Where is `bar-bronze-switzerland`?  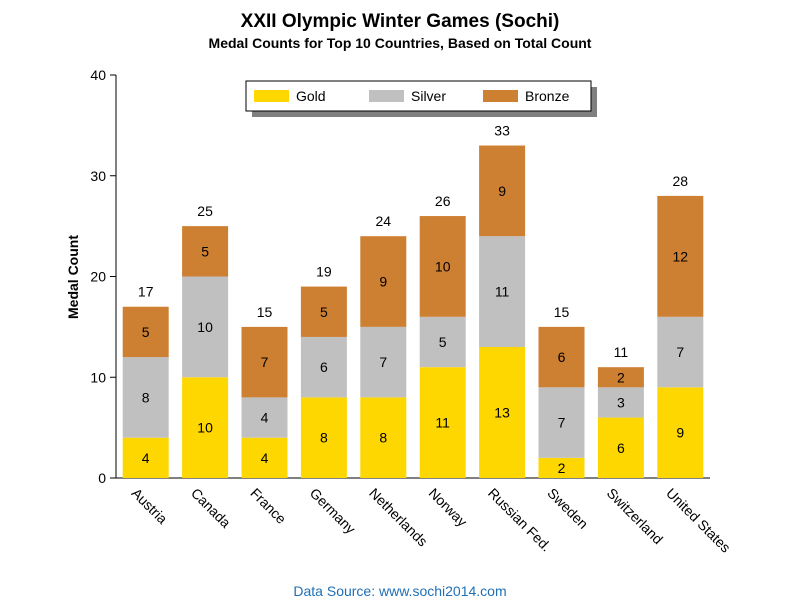
bar-bronze-switzerland is located at coordinates (620, 377).